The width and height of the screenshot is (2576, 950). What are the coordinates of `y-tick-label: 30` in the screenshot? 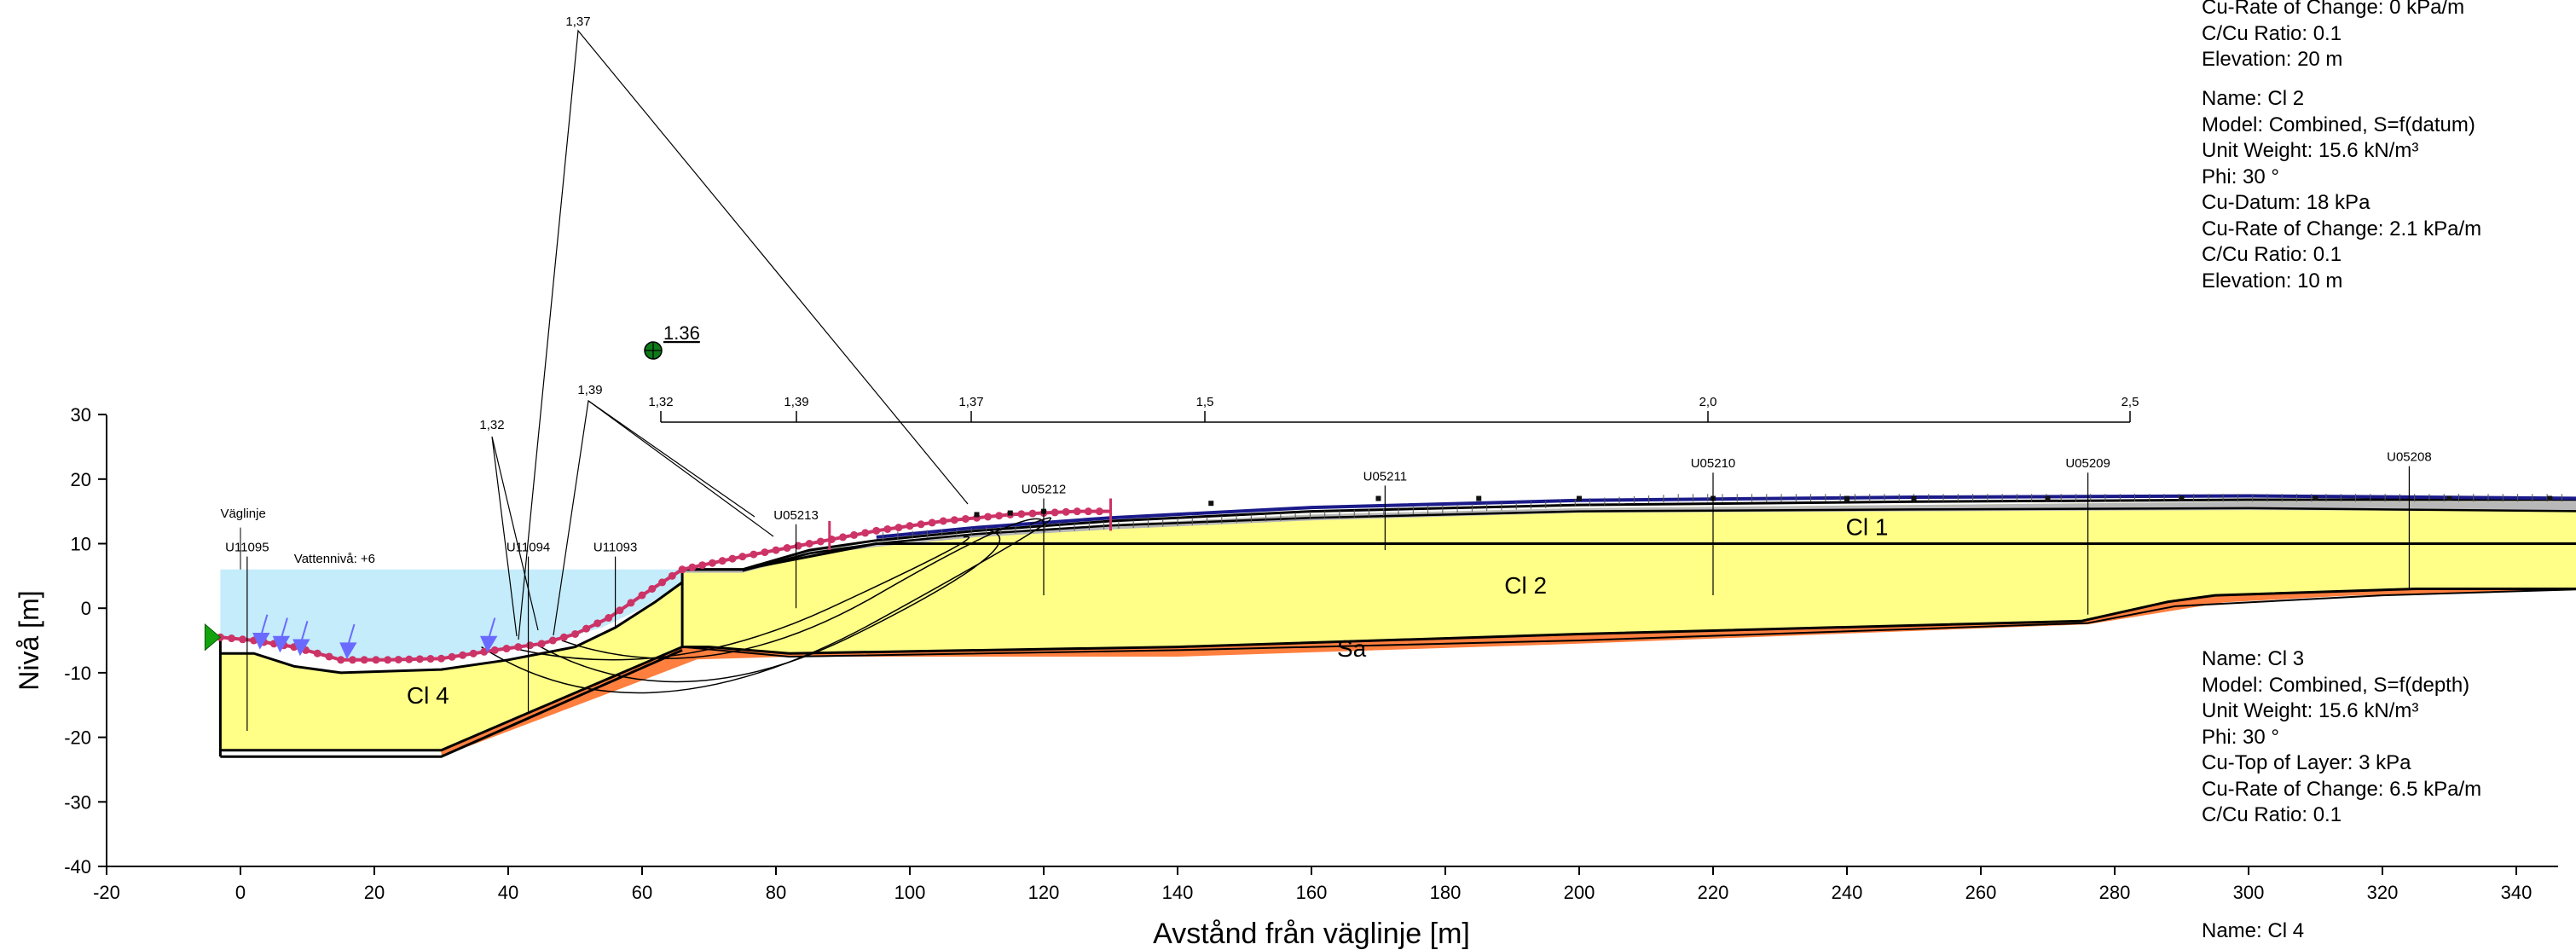 It's located at (81, 415).